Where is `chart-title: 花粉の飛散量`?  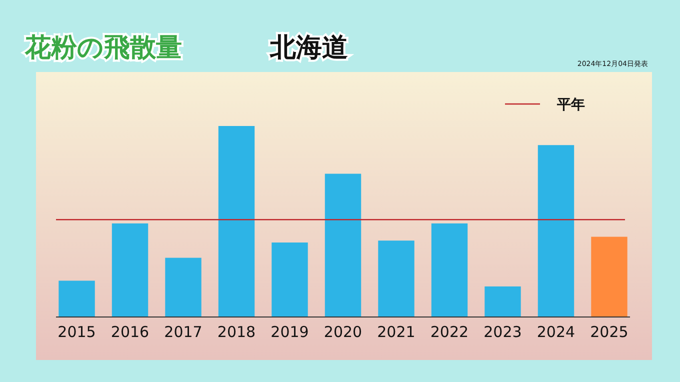 chart-title: 花粉の飛散量 is located at coordinates (103, 48).